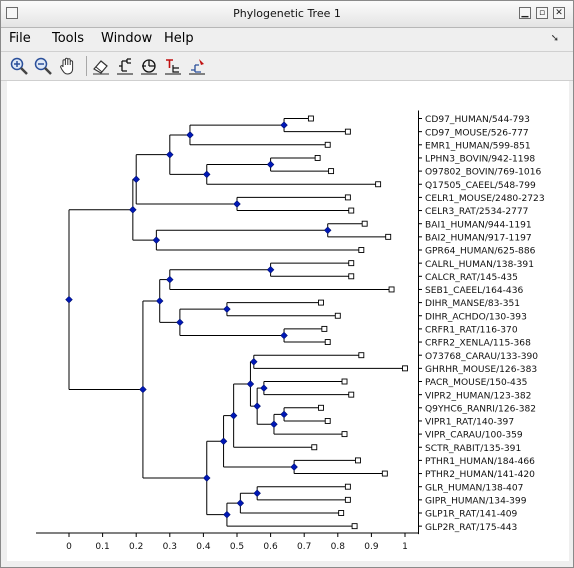  I want to click on close-button: ✕, so click(559, 13).